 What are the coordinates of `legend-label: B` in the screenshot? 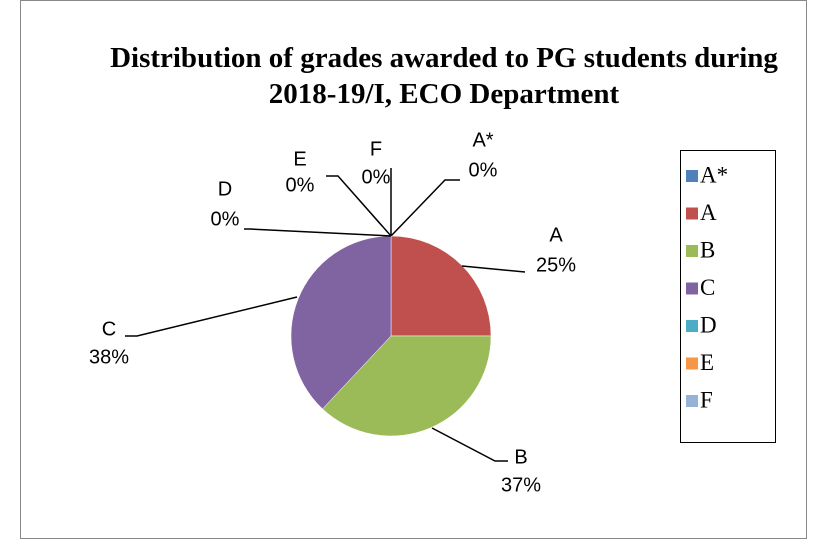 It's located at (707, 249).